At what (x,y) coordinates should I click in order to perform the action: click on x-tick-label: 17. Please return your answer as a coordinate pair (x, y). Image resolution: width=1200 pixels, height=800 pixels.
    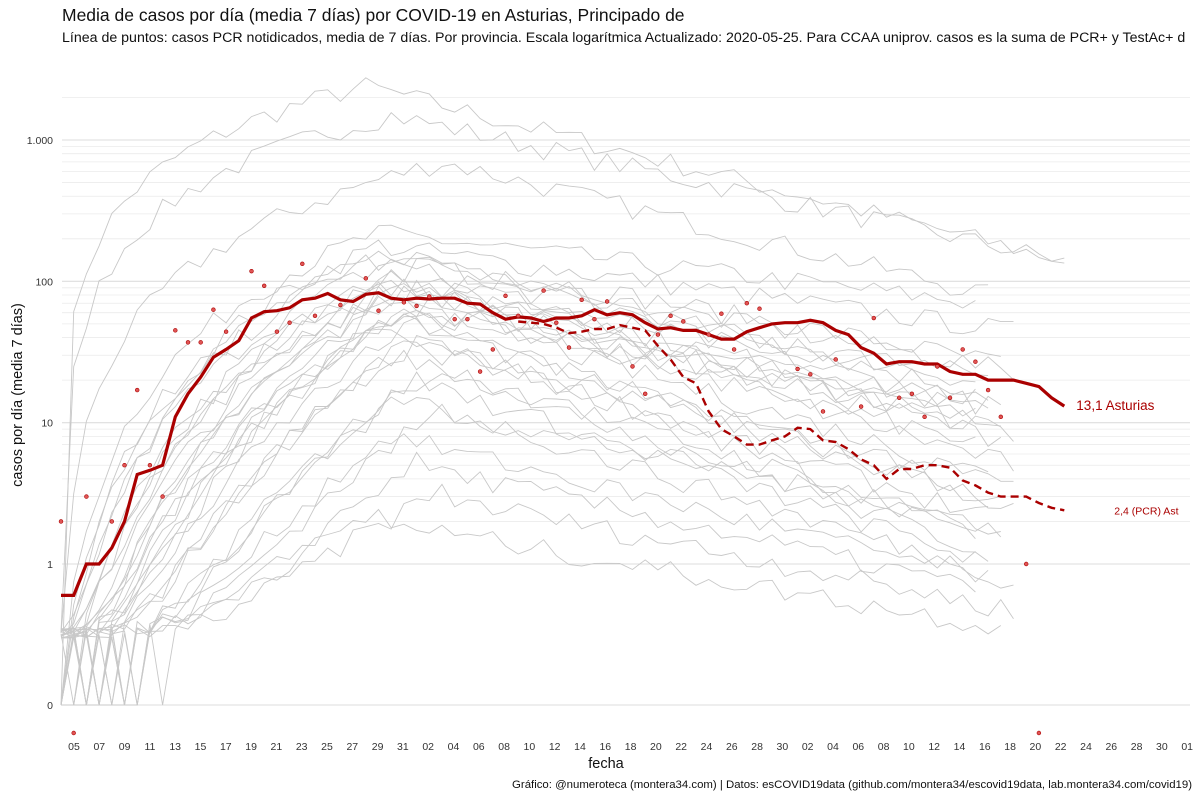
    Looking at the image, I should click on (226, 747).